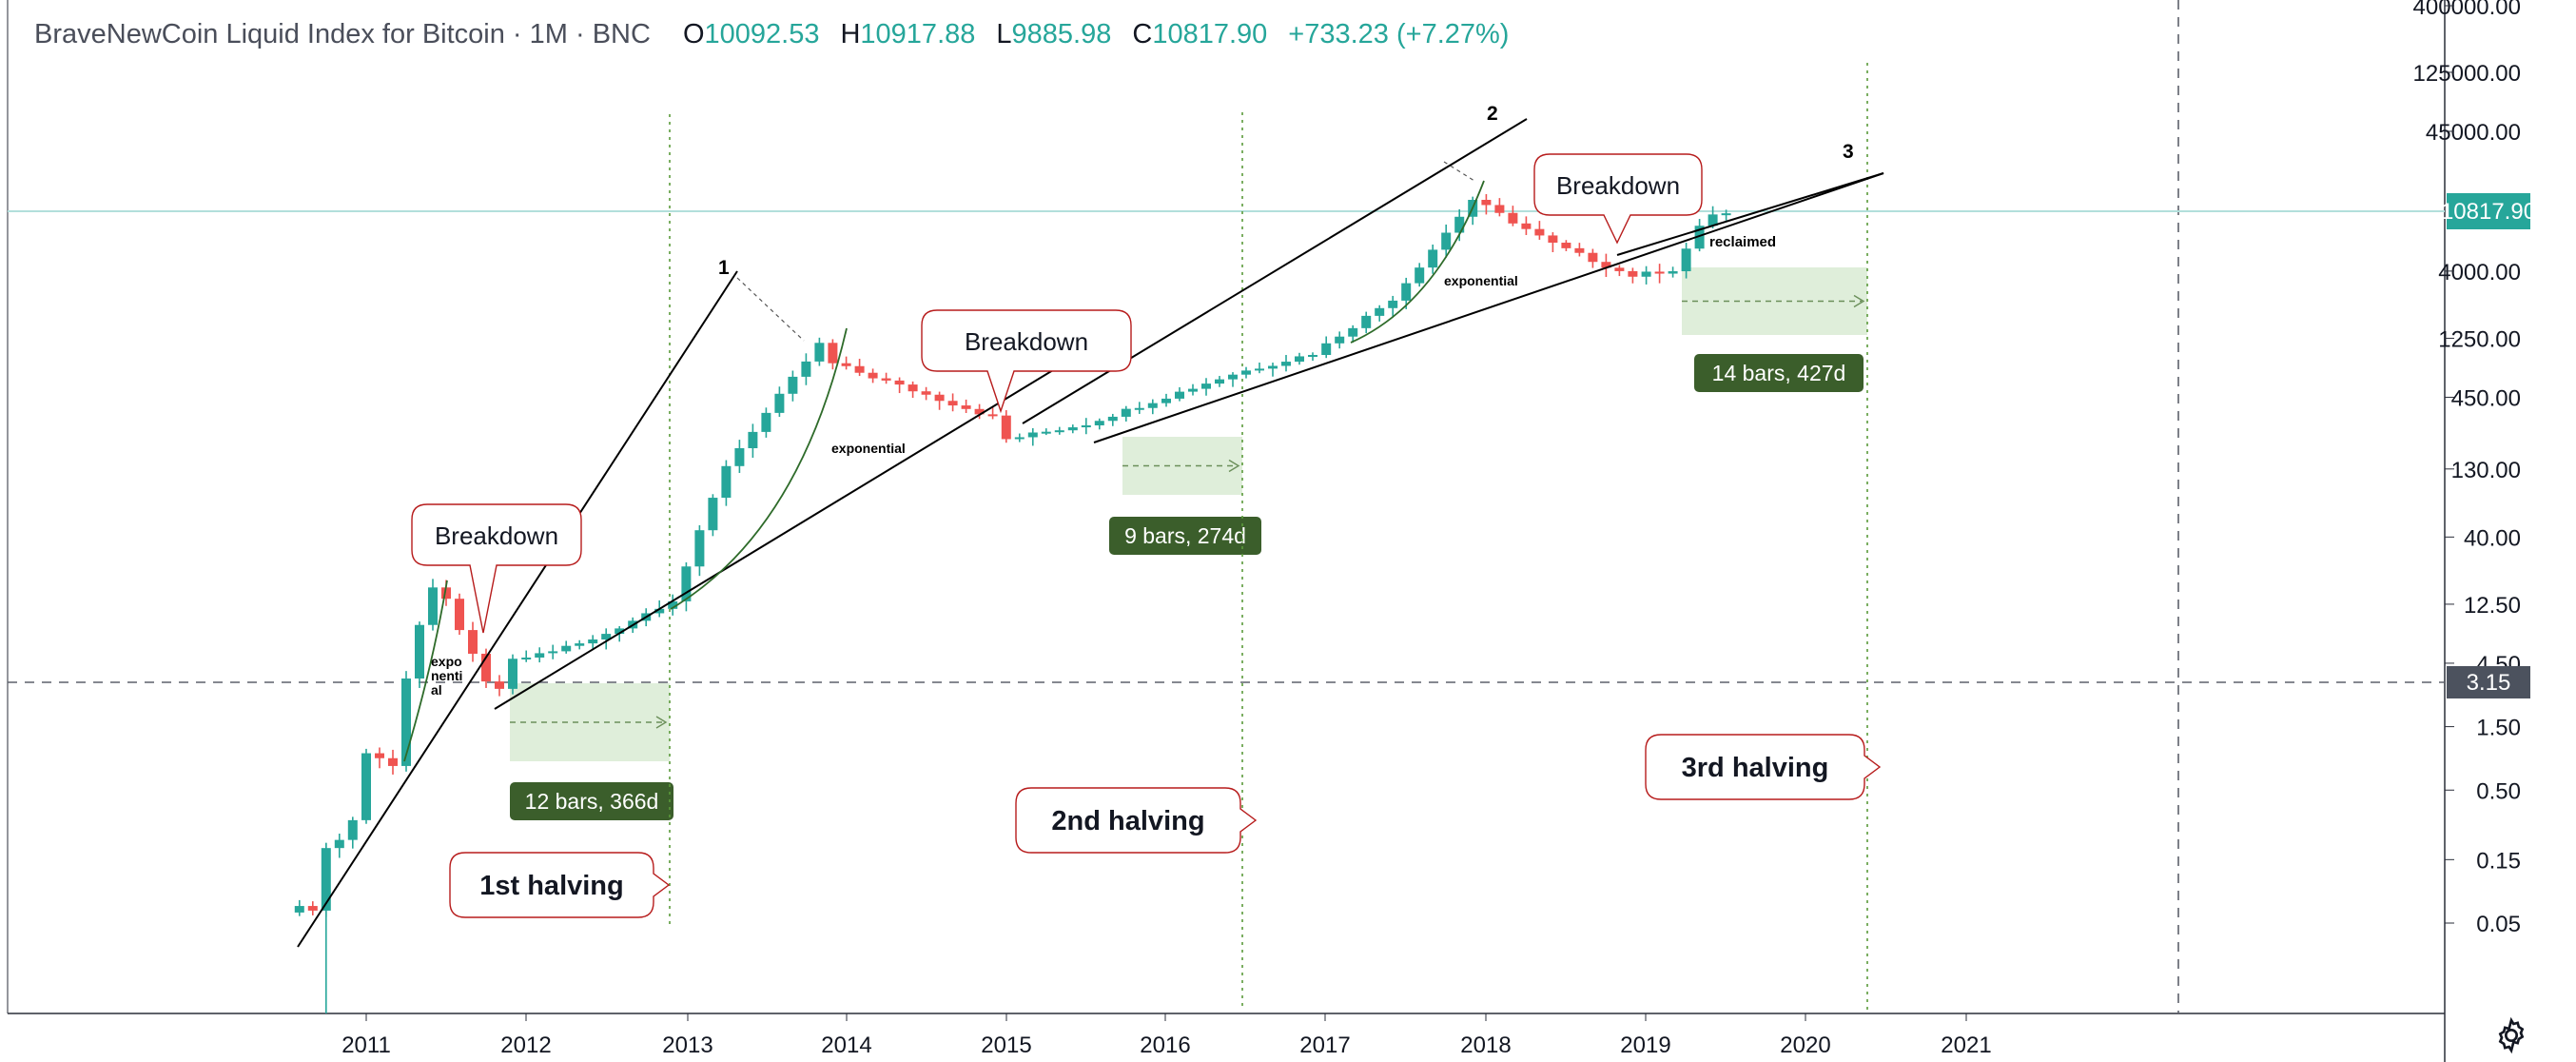 The image size is (2576, 1062). What do you see at coordinates (447, 662) in the screenshot?
I see `note-exponential: expo` at bounding box center [447, 662].